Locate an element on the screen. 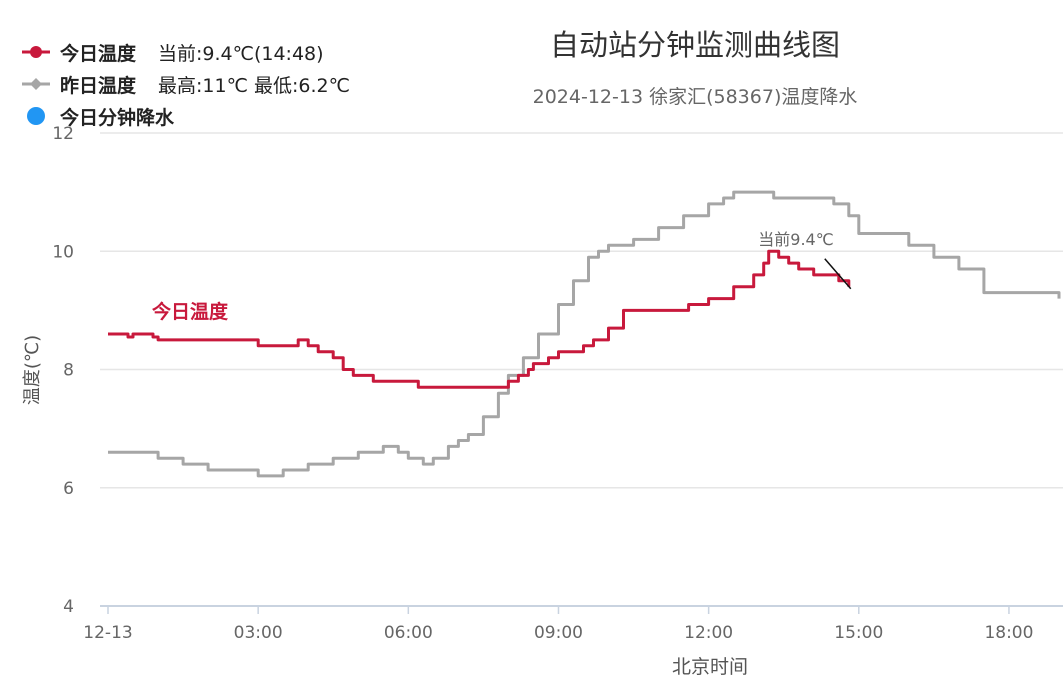 The image size is (1063, 695). y-tick-label: 10 is located at coordinates (63, 252).